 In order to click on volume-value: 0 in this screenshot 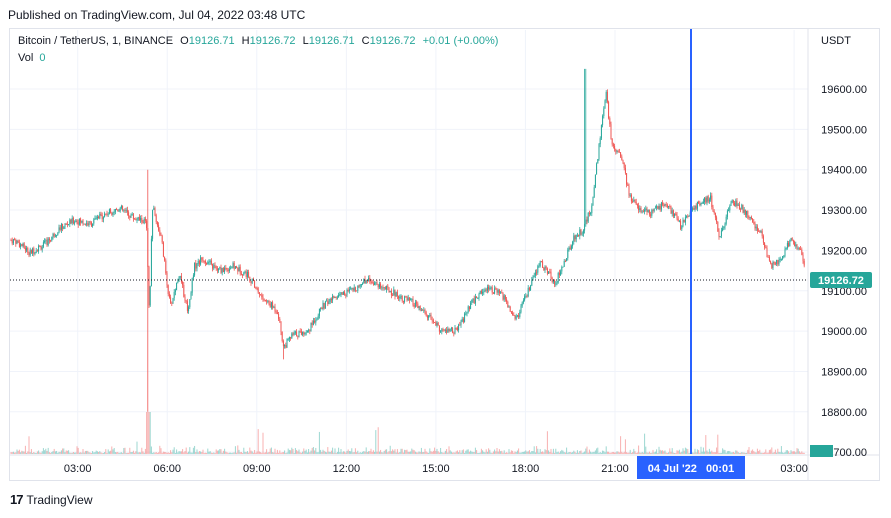, I will do `click(42, 58)`.